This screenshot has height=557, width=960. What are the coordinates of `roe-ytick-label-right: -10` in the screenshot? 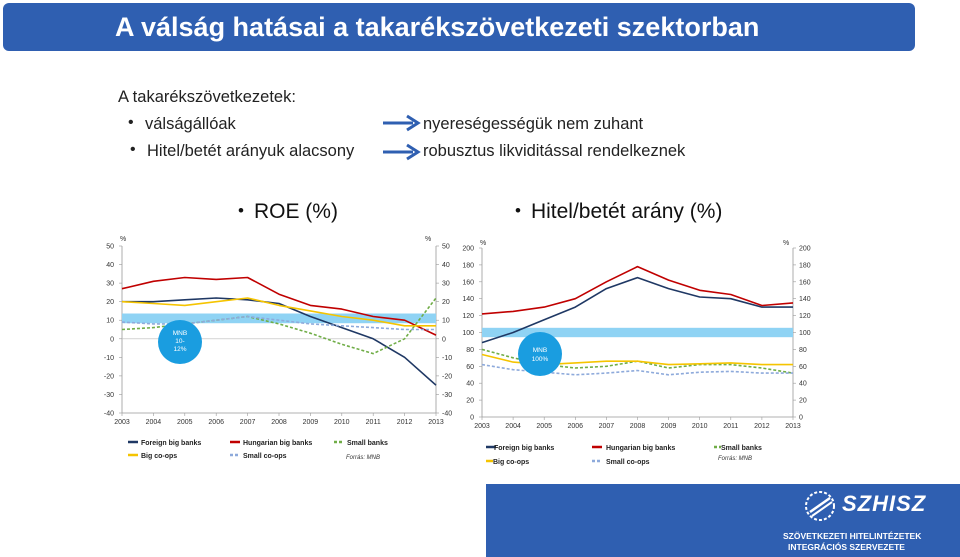 It's located at (447, 358).